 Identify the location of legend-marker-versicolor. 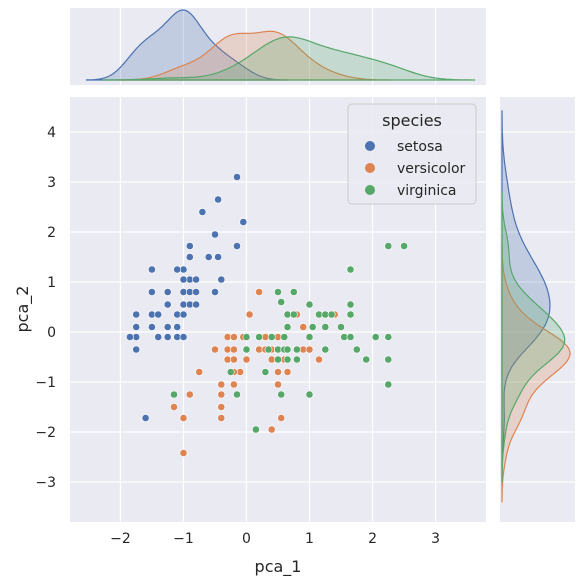
(370, 168).